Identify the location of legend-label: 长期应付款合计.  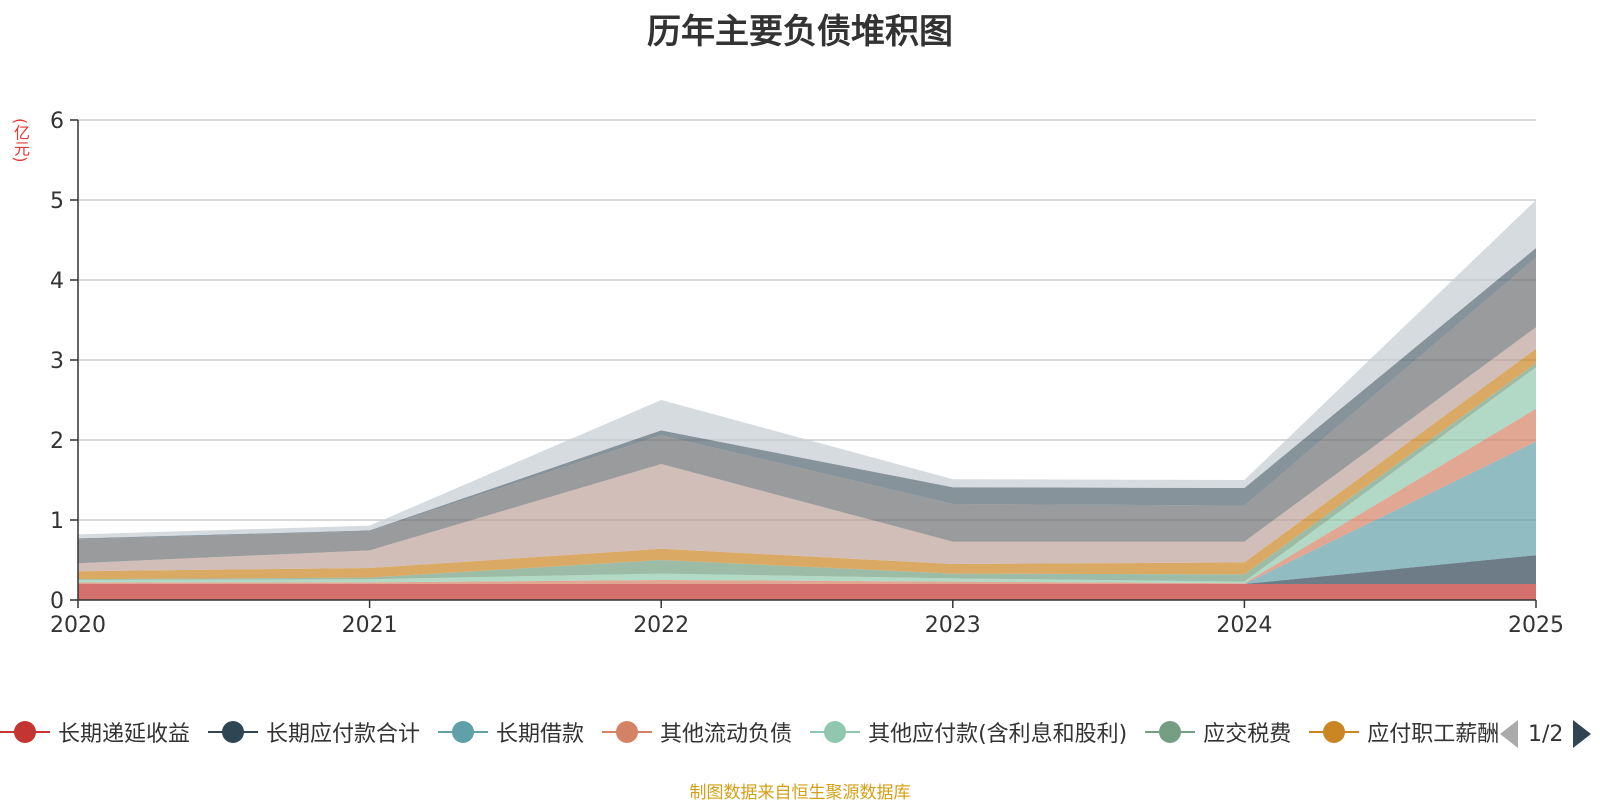
(343, 734).